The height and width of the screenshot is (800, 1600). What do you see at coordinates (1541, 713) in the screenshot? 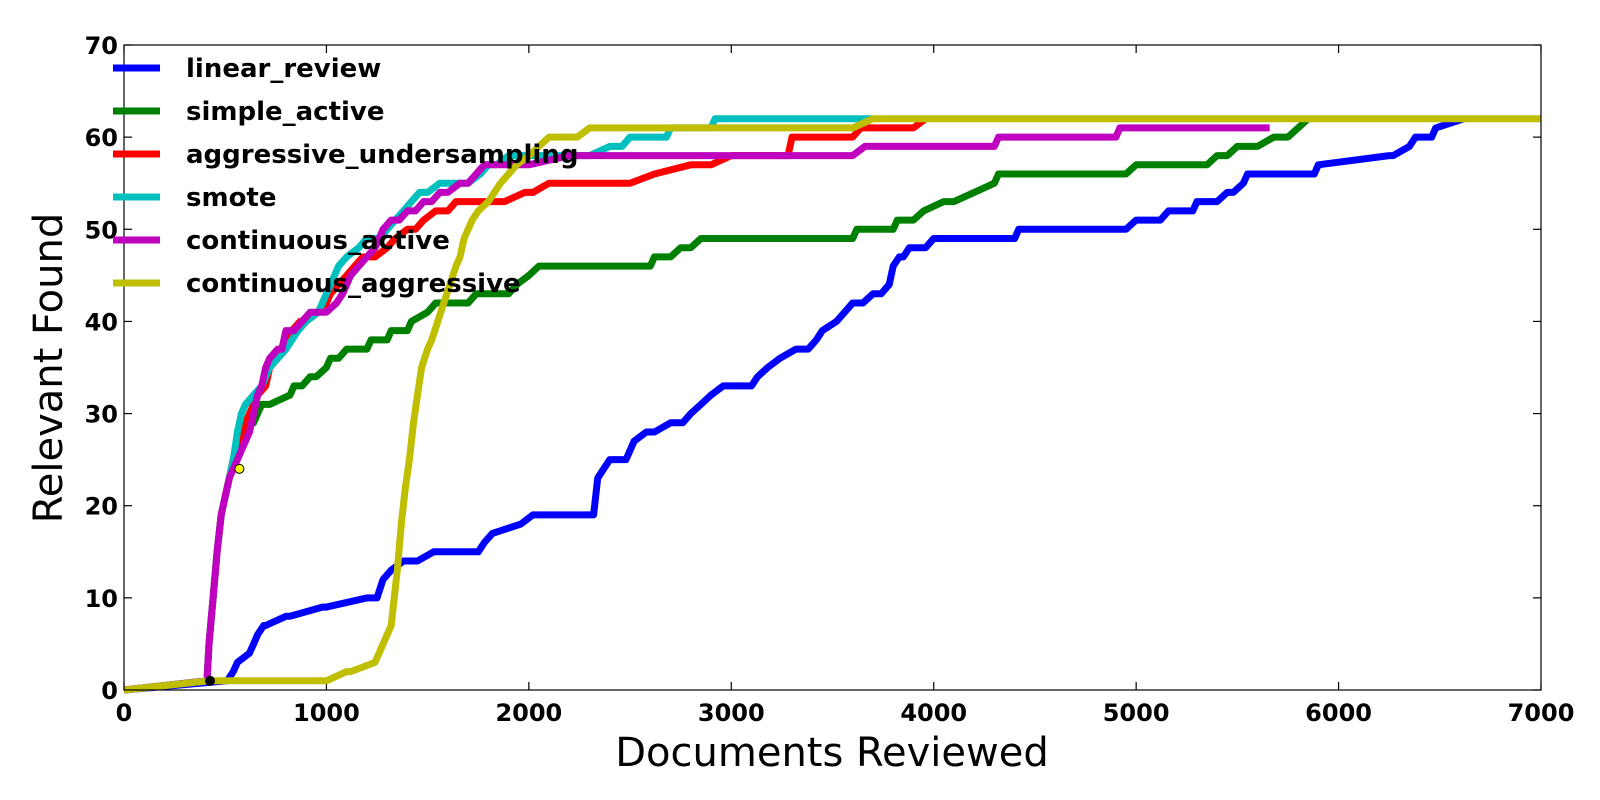
I see `x-tick-label: 7000` at bounding box center [1541, 713].